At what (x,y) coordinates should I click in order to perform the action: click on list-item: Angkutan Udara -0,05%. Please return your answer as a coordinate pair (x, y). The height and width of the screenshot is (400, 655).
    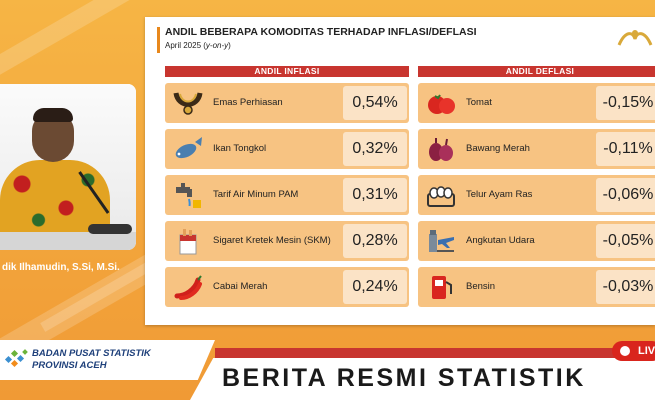
    Looking at the image, I should click on (536, 241).